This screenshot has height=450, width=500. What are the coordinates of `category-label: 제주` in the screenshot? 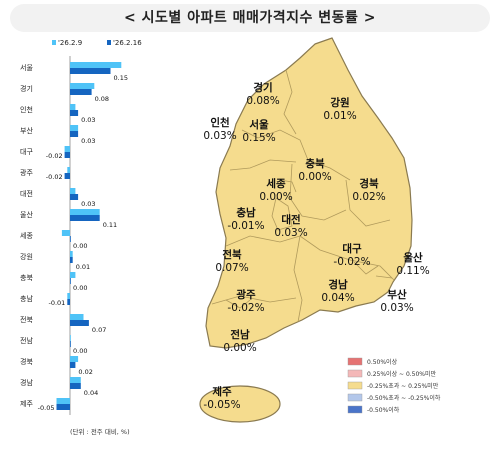 It's located at (26, 404).